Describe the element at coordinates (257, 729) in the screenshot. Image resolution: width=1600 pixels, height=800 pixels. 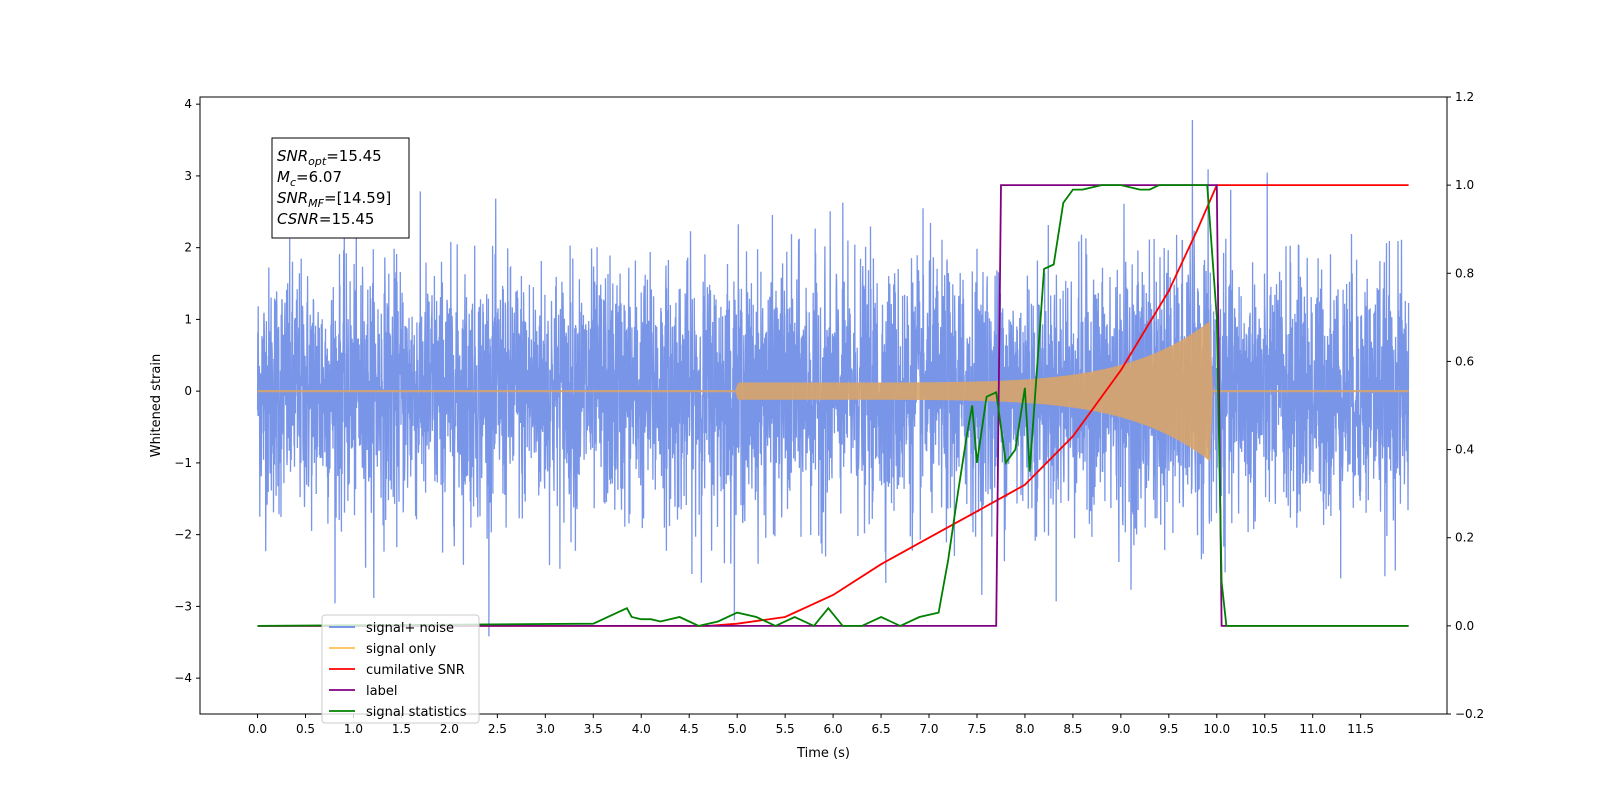
I see `x-tick-label: 0.0` at that location.